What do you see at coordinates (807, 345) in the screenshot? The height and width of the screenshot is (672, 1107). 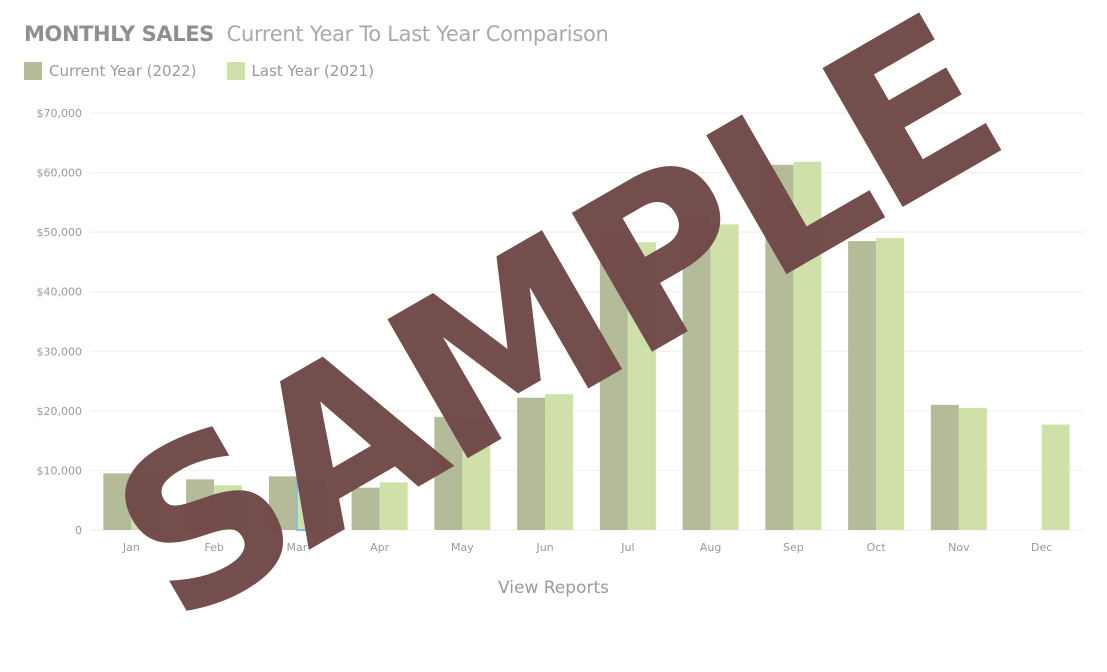 I see `bar-last-sep` at bounding box center [807, 345].